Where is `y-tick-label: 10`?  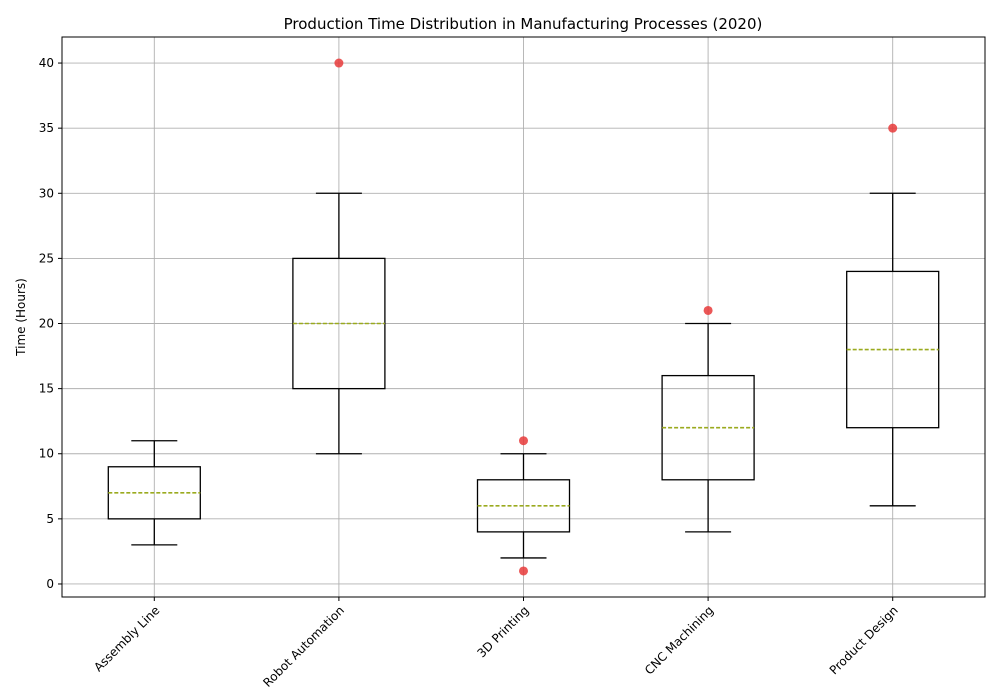 y-tick-label: 10 is located at coordinates (46, 454).